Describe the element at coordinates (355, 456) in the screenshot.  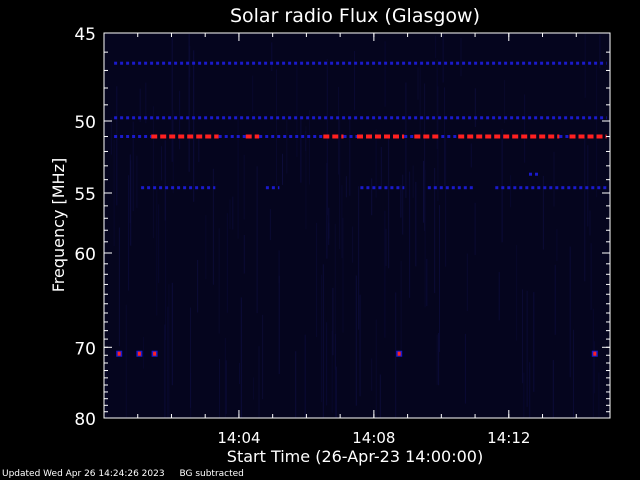
I see `x-axis-label: Start Time (26-Apr-23 14:00:00)` at that location.